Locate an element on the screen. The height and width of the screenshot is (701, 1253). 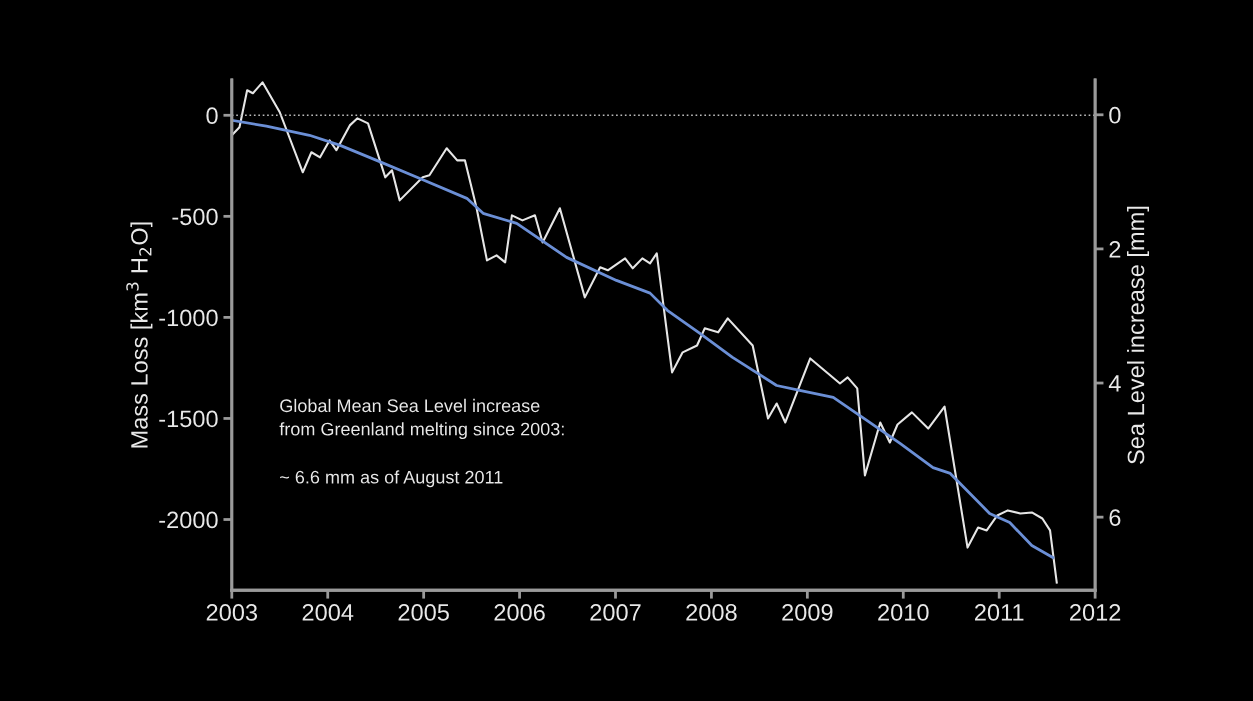
y2-tick-label: 2 is located at coordinates (1115, 249).